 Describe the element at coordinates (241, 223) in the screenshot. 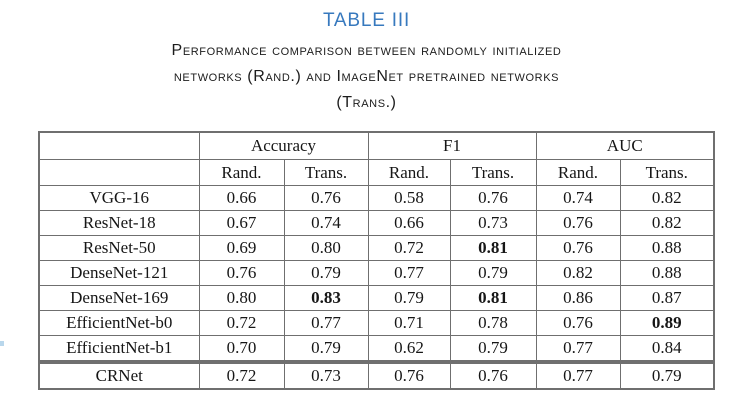

I see `value-cell: 0.67` at that location.